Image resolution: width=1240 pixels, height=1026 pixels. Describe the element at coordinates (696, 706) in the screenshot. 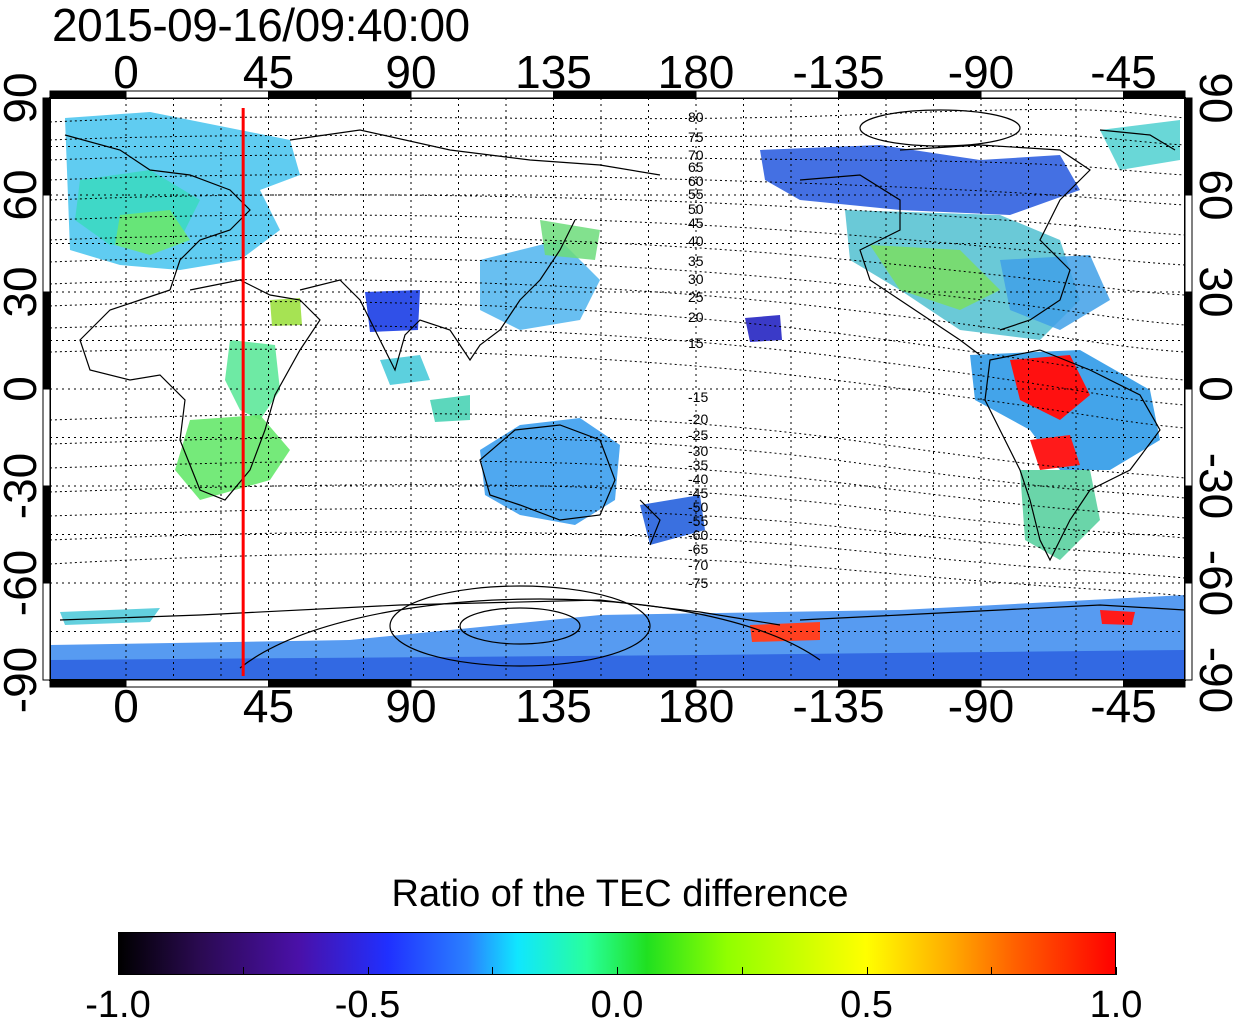

I see `x-tick-label-bottom: 180` at that location.